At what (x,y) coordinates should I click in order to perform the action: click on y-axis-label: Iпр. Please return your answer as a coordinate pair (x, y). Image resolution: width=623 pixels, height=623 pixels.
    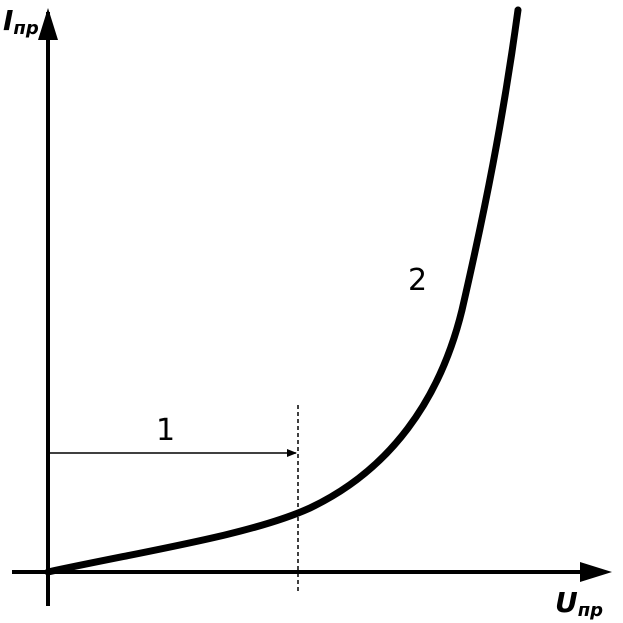
    Looking at the image, I should click on (21, 21).